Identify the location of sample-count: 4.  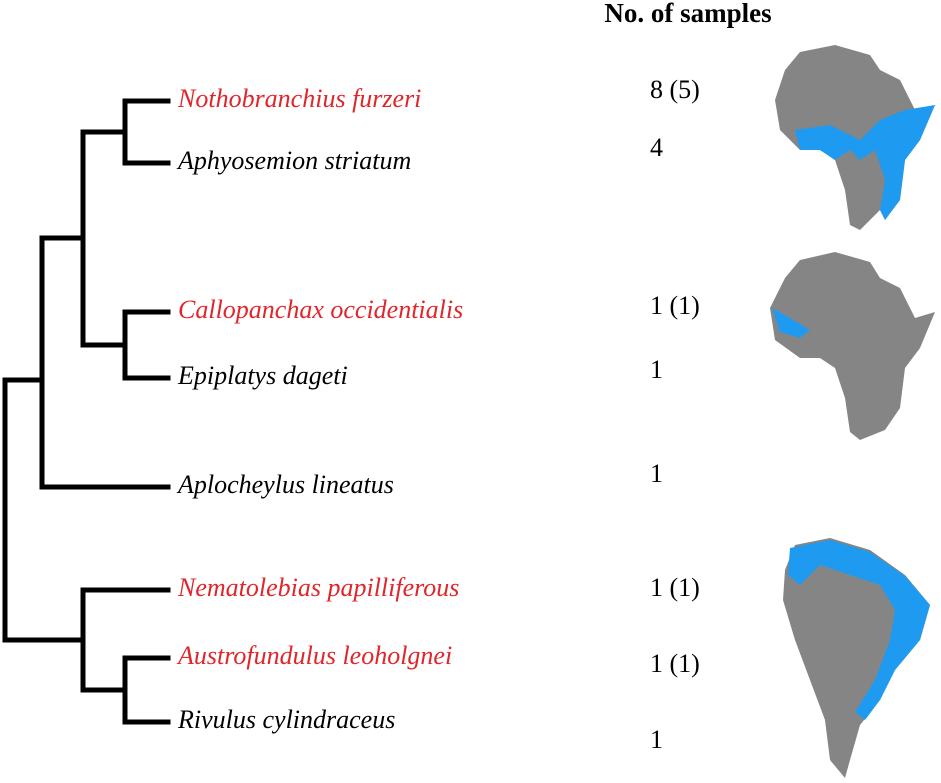
(656, 147).